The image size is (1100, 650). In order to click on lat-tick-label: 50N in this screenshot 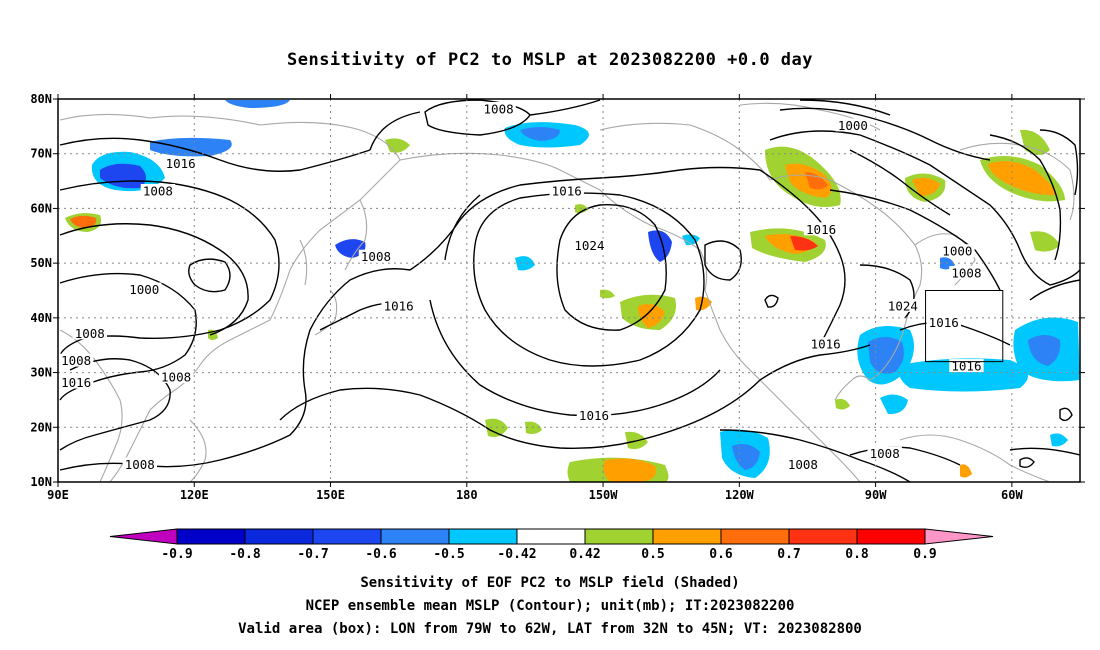, I will do `click(41, 263)`.